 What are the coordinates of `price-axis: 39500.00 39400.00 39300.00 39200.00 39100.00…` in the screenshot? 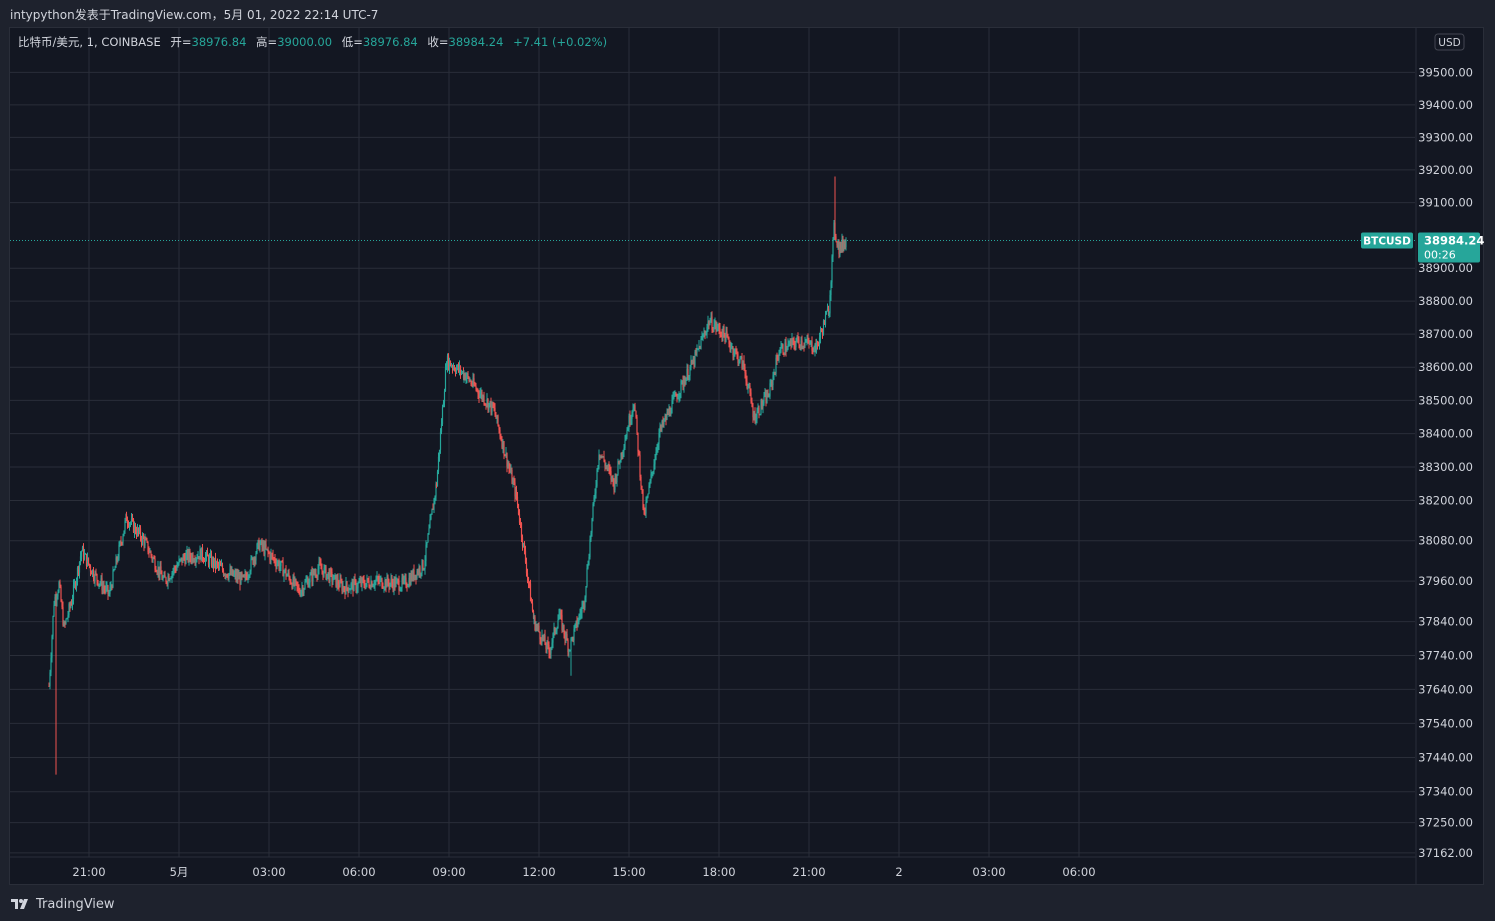 It's located at (1422, 456).